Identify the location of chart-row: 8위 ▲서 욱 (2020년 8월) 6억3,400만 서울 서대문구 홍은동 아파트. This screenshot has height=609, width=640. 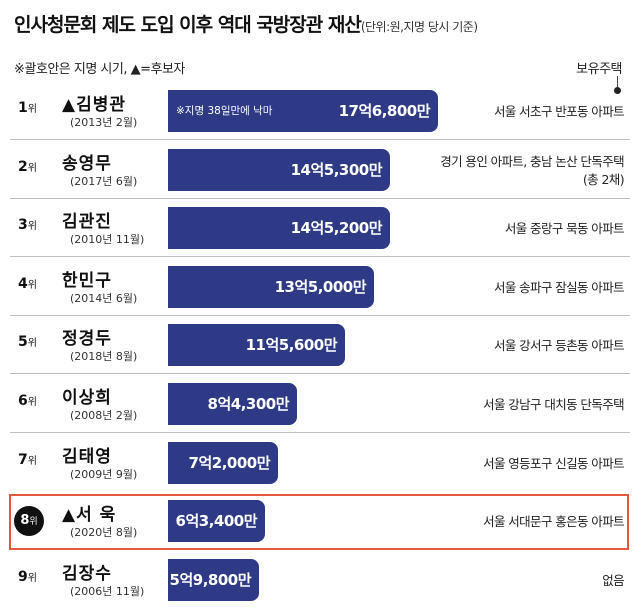
(320, 522).